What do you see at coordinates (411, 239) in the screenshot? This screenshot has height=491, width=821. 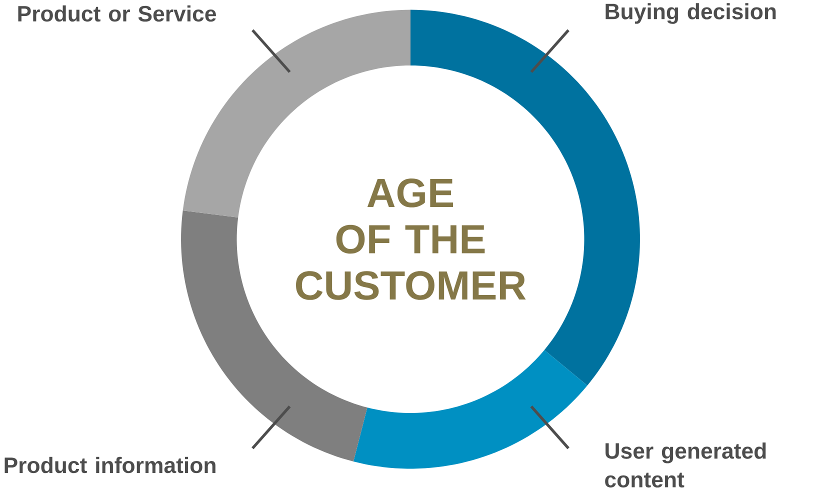 I see `text: AGE OF THE CUSTOMER` at bounding box center [411, 239].